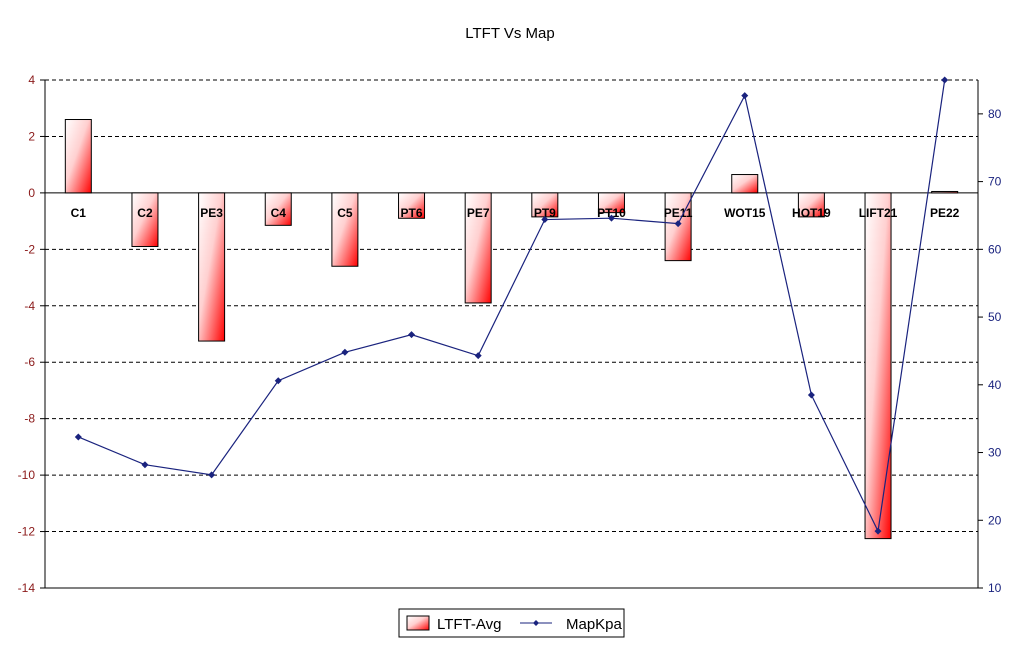 This screenshot has height=645, width=1020. Describe the element at coordinates (31, 193) in the screenshot. I see `left-tick-label: 0` at that location.